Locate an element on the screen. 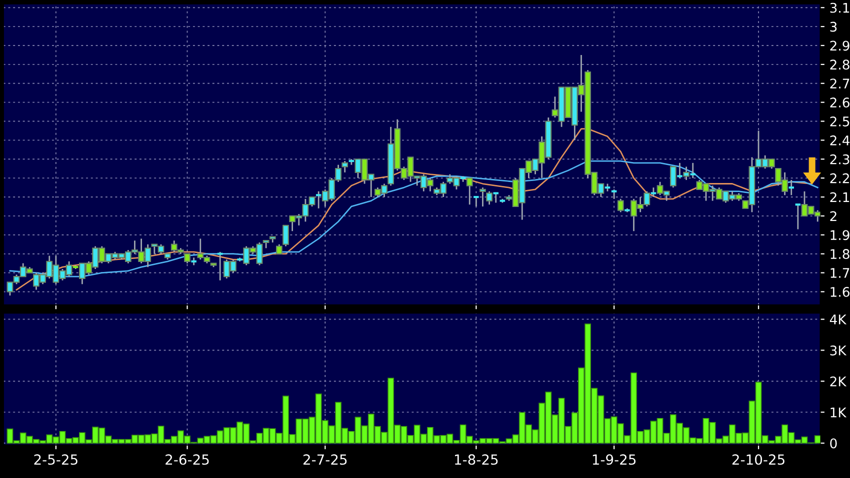 The width and height of the screenshot is (850, 478). x-tick-label: 2-10-25 is located at coordinates (758, 459).